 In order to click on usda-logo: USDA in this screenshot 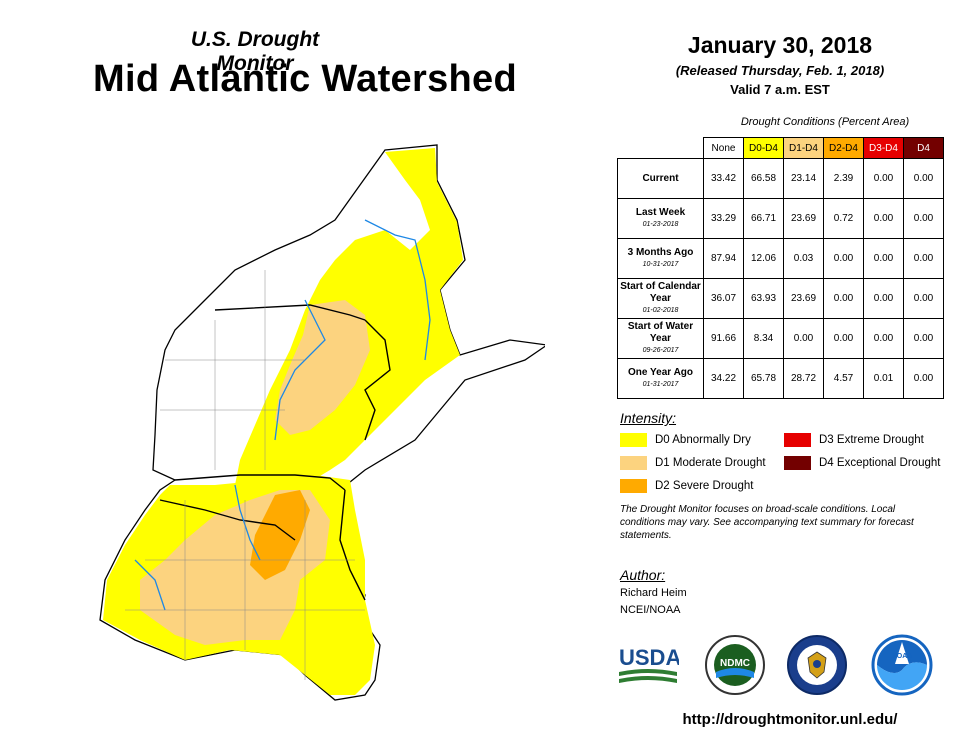, I will do `click(649, 664)`.